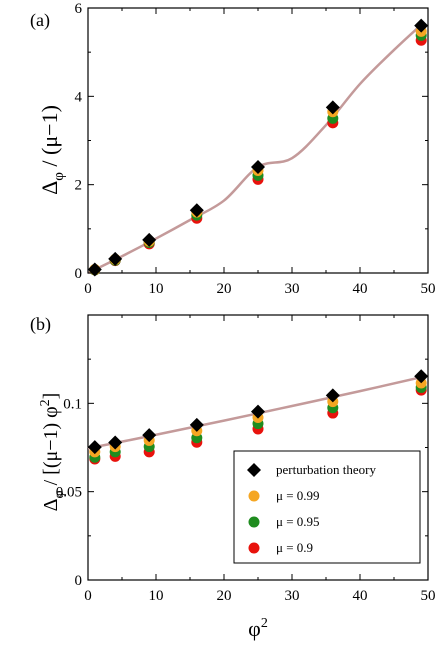  I want to click on y-tick-label-b: 0, so click(79, 581).